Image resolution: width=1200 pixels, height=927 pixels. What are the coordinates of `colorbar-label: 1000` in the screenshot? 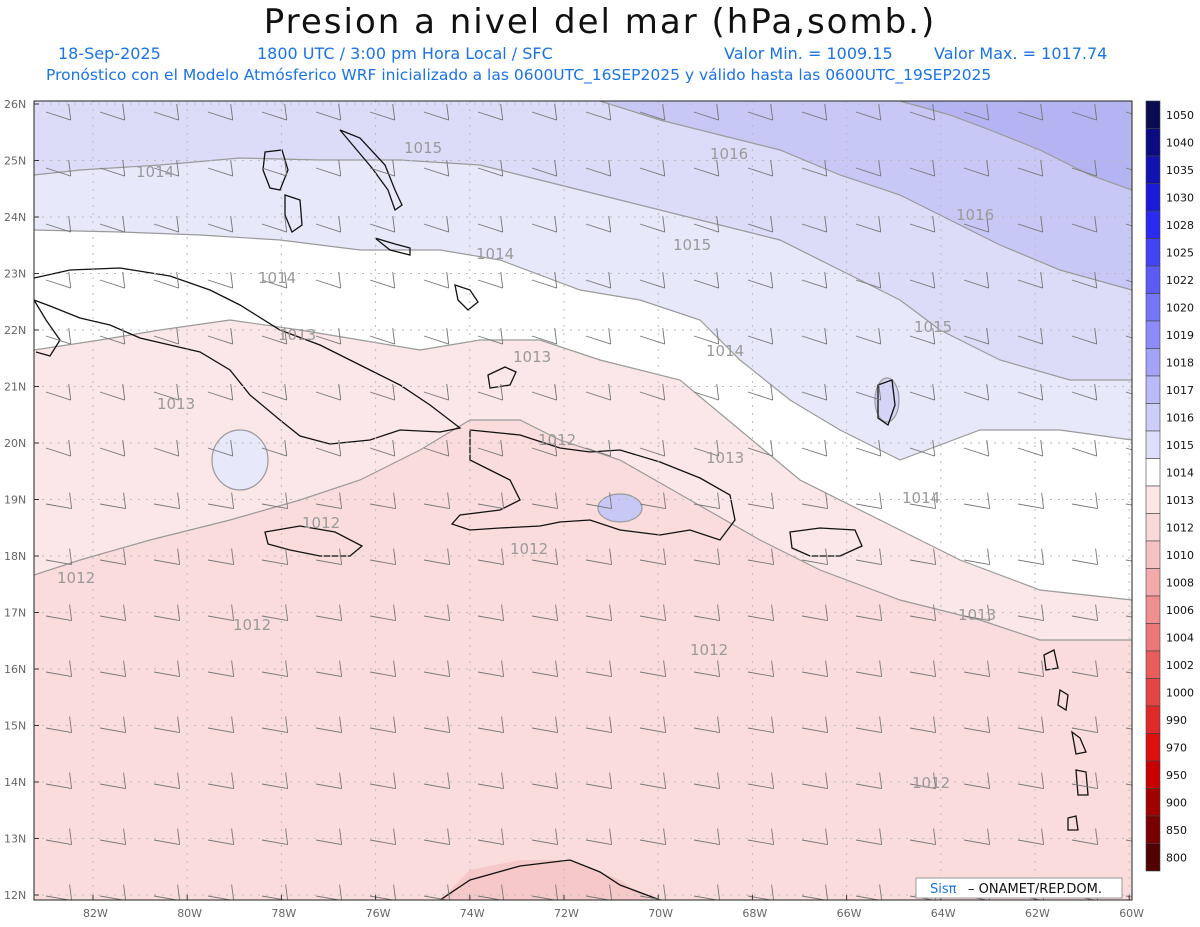 It's located at (1180, 692).